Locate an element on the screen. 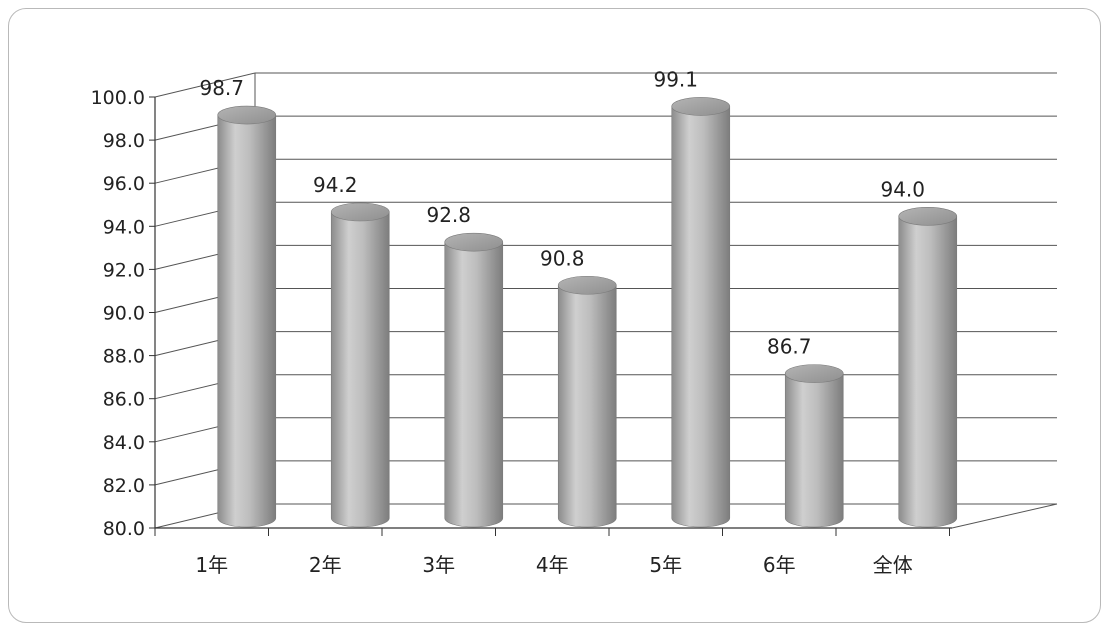 This screenshot has height=631, width=1109. data-label: 90.8 is located at coordinates (562, 258).